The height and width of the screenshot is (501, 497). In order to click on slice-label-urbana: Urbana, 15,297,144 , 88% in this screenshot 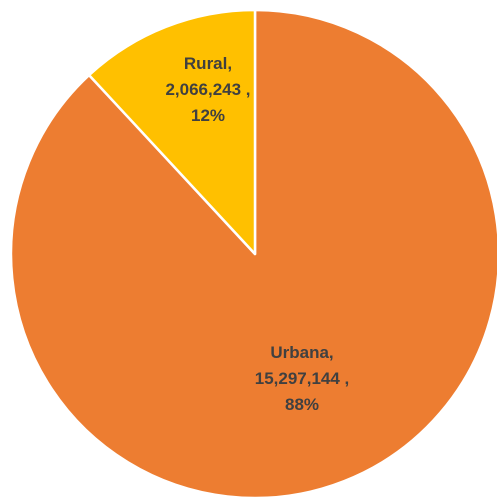, I will do `click(302, 378)`.